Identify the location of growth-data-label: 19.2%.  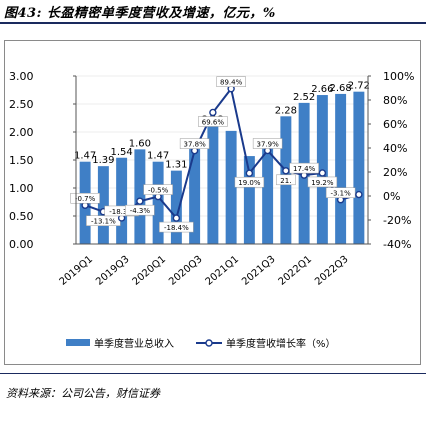
(322, 183).